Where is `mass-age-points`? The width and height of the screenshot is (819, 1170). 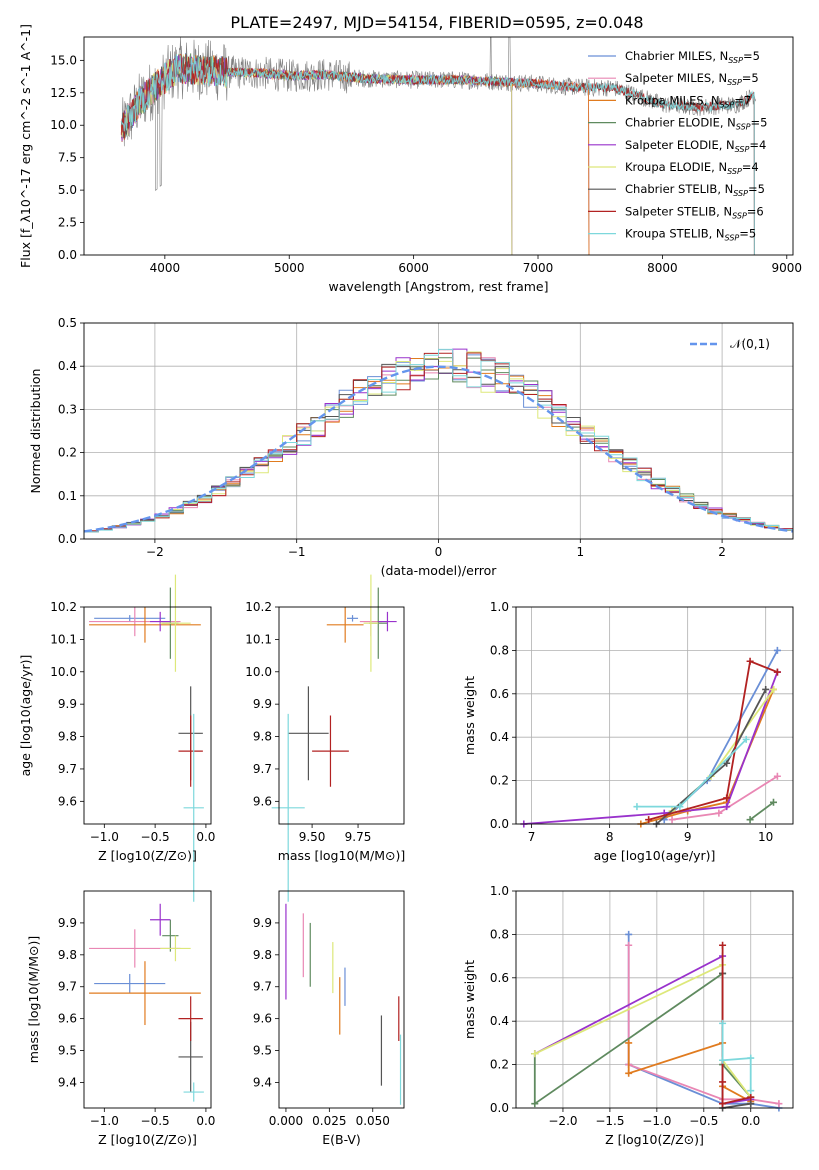 mass-age-points is located at coordinates (334, 738).